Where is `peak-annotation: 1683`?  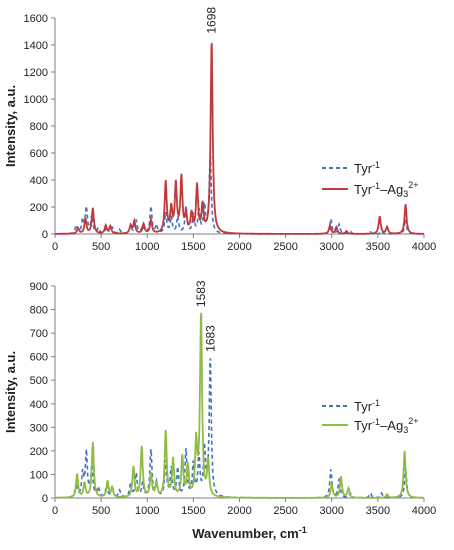 peak-annotation: 1683 is located at coordinates (210, 338).